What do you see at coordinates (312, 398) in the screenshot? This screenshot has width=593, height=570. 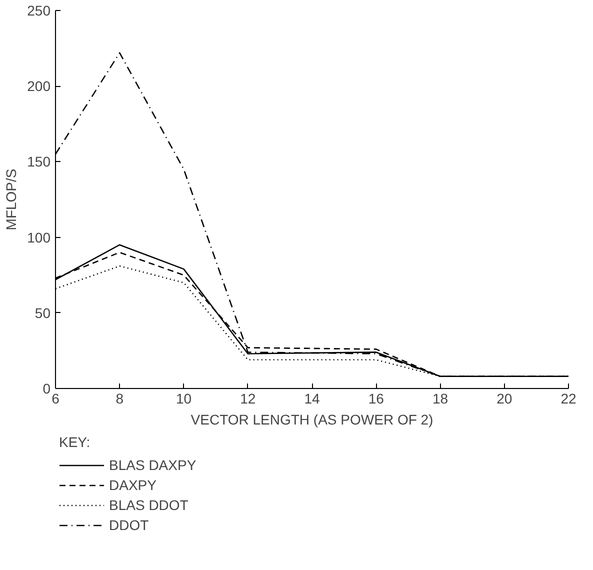 I see `x-tick-label: 14` at bounding box center [312, 398].